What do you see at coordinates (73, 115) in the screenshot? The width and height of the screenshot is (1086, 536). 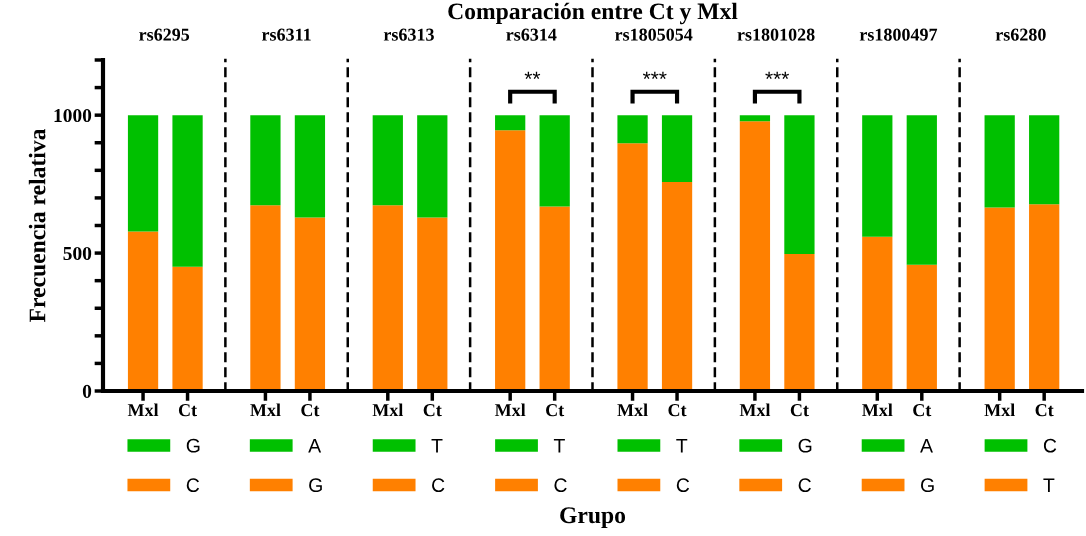 I see `y-tick-label: 1000` at bounding box center [73, 115].